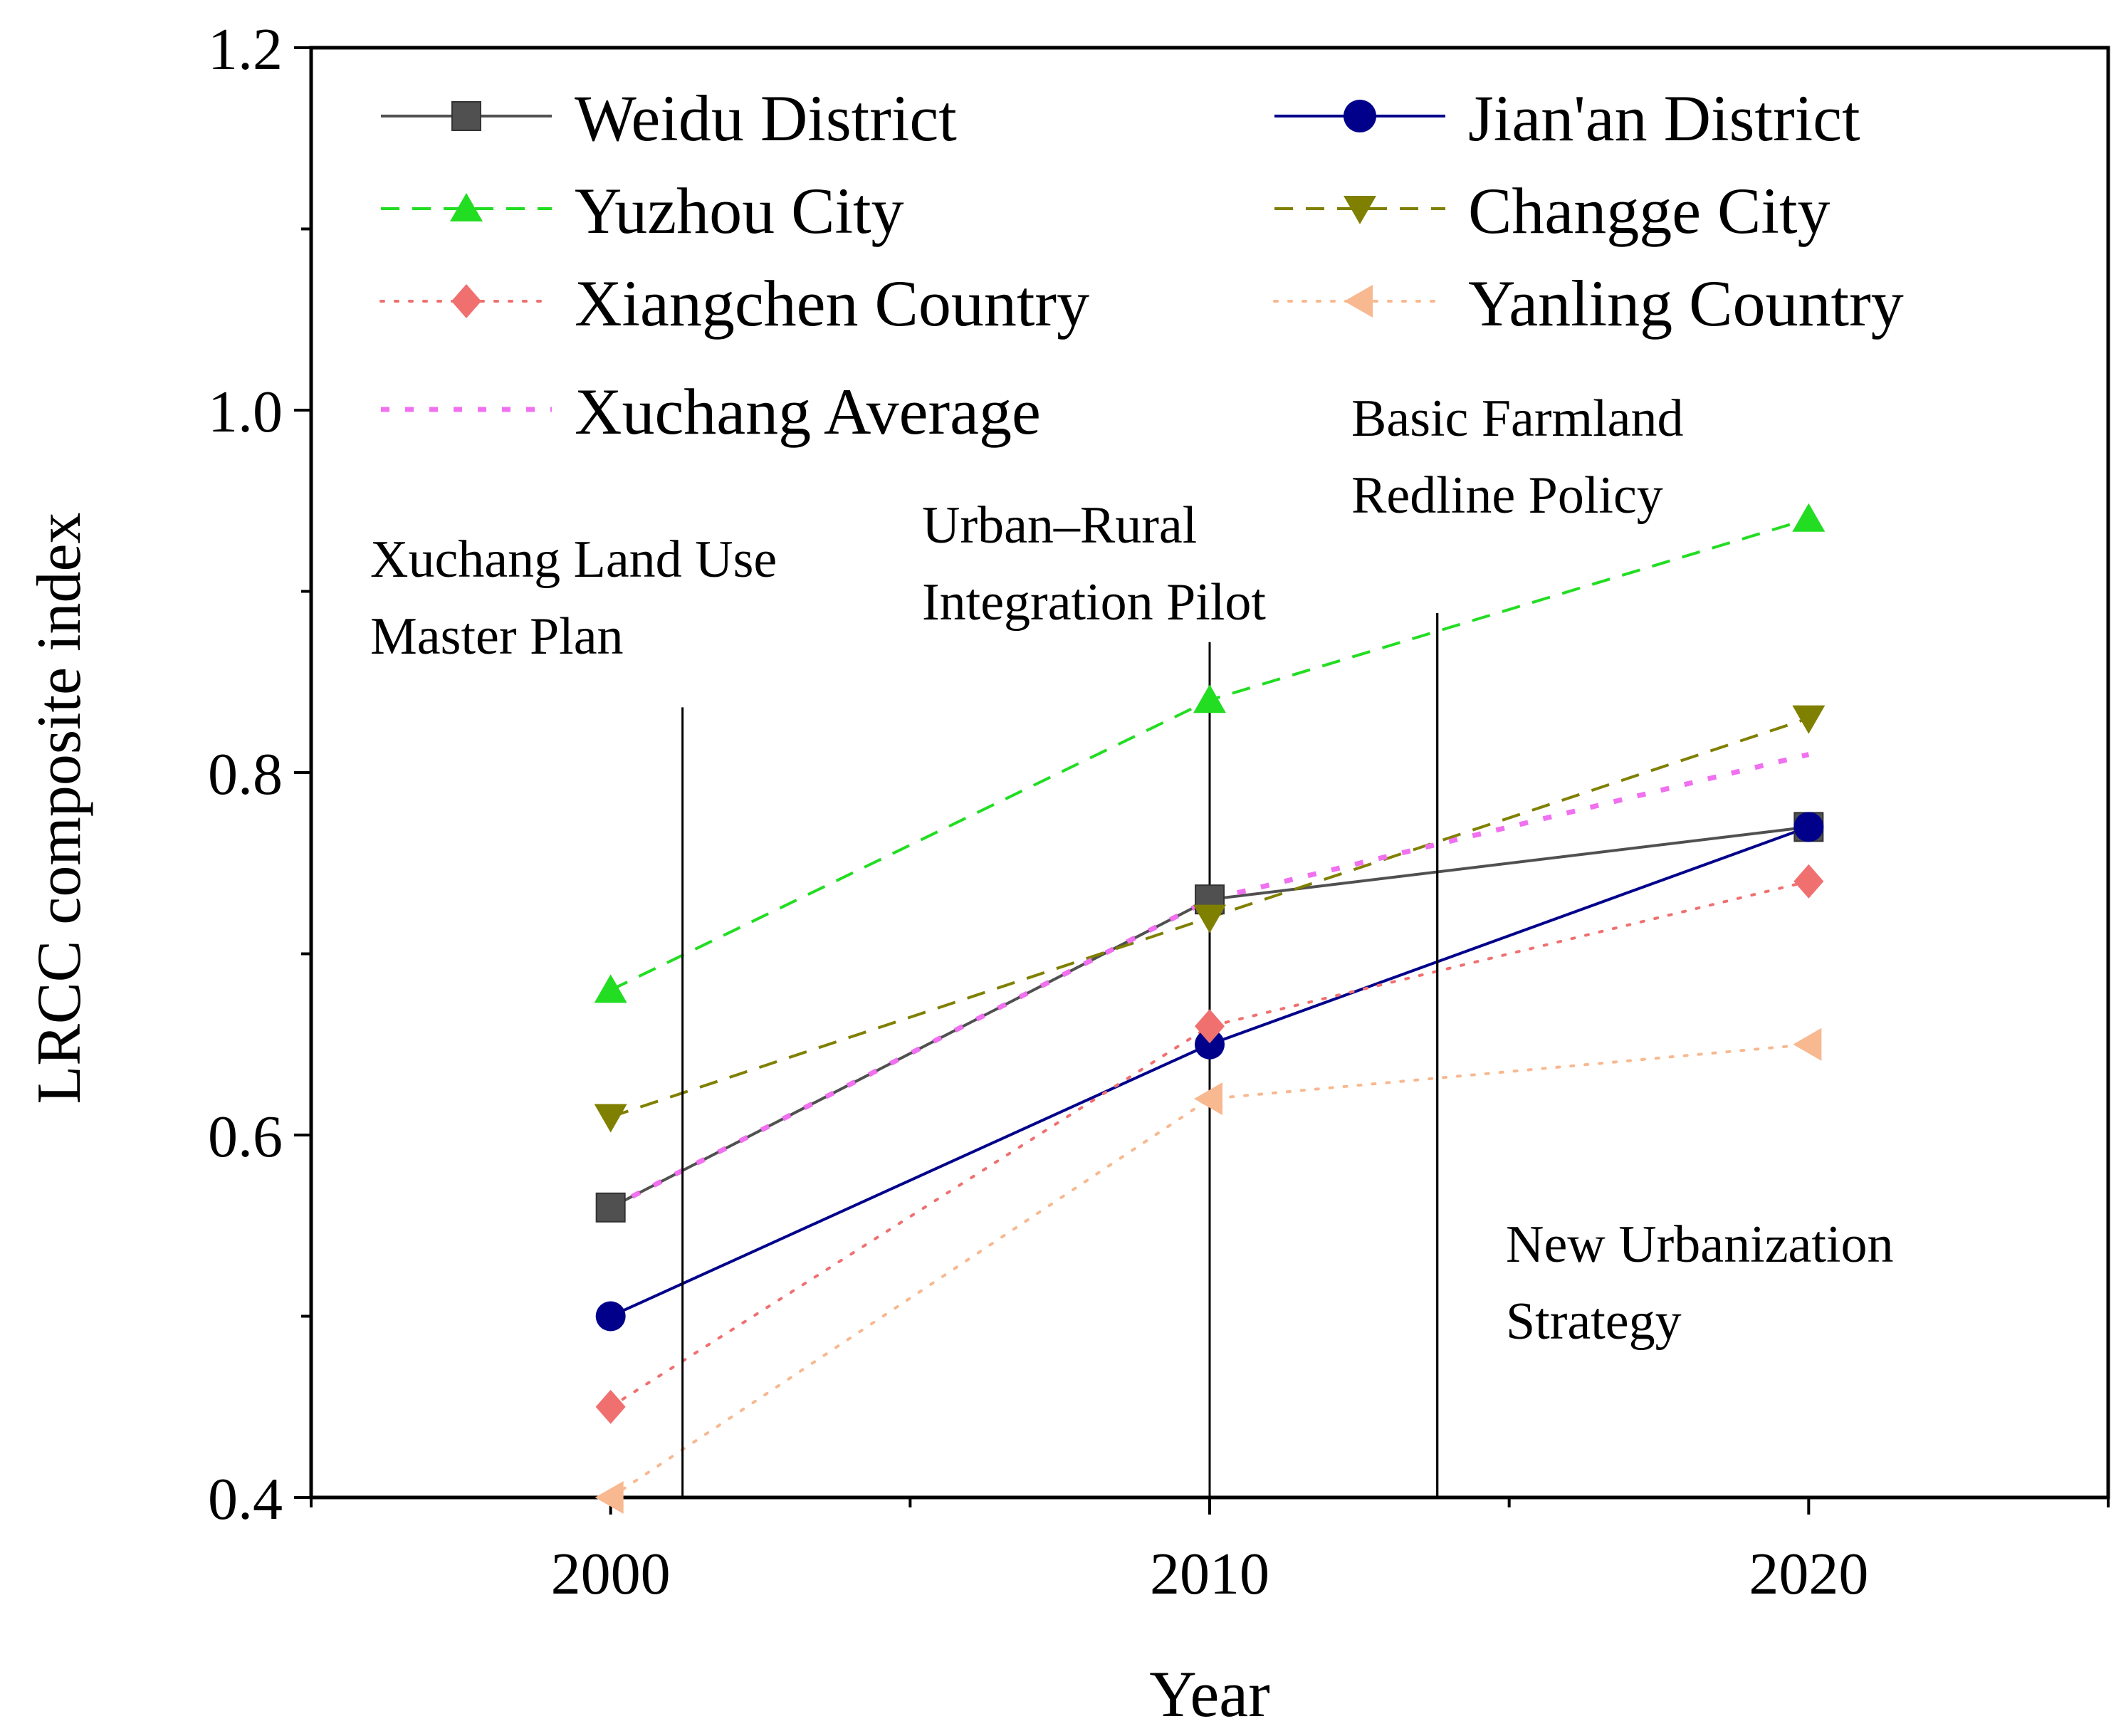 Image resolution: width=2121 pixels, height=1736 pixels. What do you see at coordinates (60, 808) in the screenshot?
I see `y-axis-label: LRCC composite index` at bounding box center [60, 808].